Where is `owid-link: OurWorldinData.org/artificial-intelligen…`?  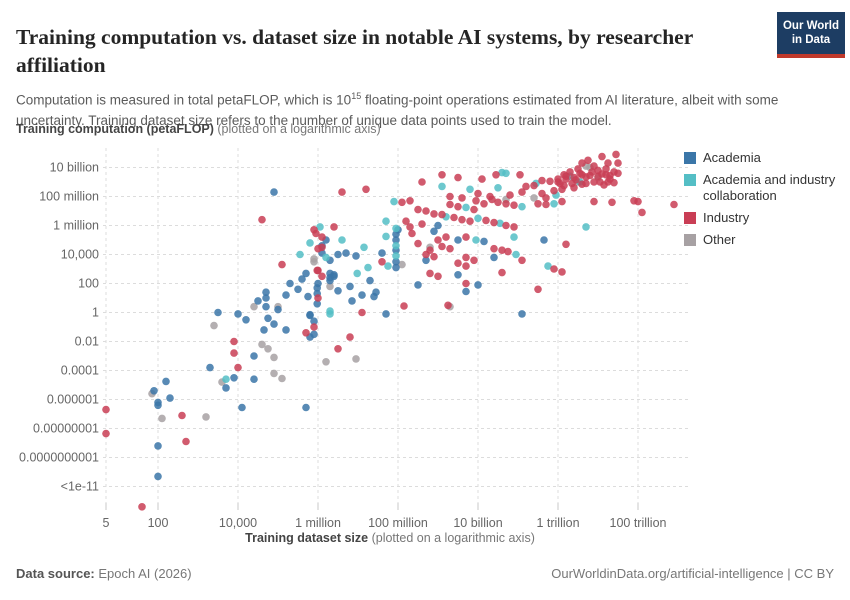 owid-link: OurWorldinData.org/artificial-intelligen… is located at coordinates (692, 573).